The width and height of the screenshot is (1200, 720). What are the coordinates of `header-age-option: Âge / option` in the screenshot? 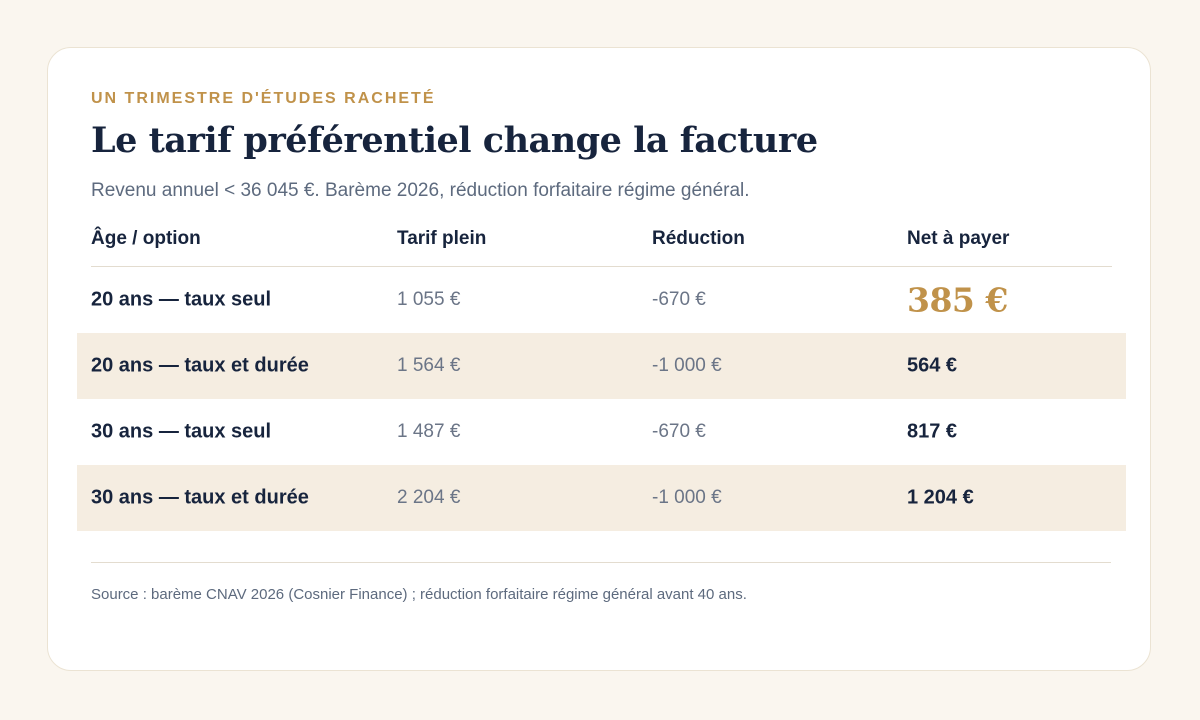 It's located at (146, 238).